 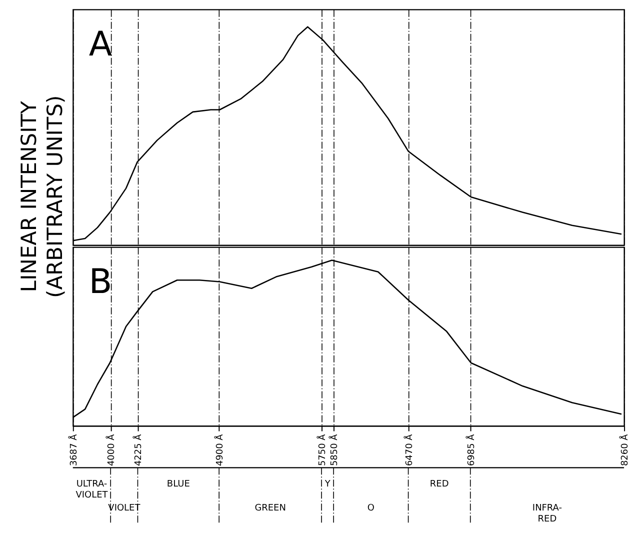 What do you see at coordinates (322, 449) in the screenshot?
I see `x-tick-label: 5750 Å` at bounding box center [322, 449].